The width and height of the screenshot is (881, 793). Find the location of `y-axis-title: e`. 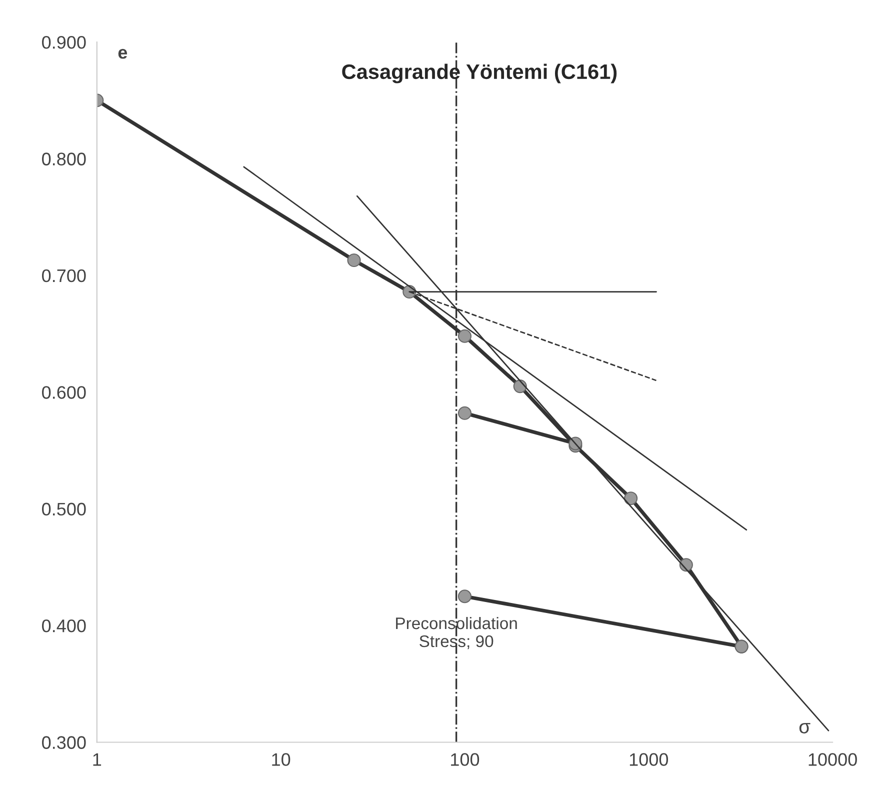

y-axis-title: e is located at coordinates (123, 53).